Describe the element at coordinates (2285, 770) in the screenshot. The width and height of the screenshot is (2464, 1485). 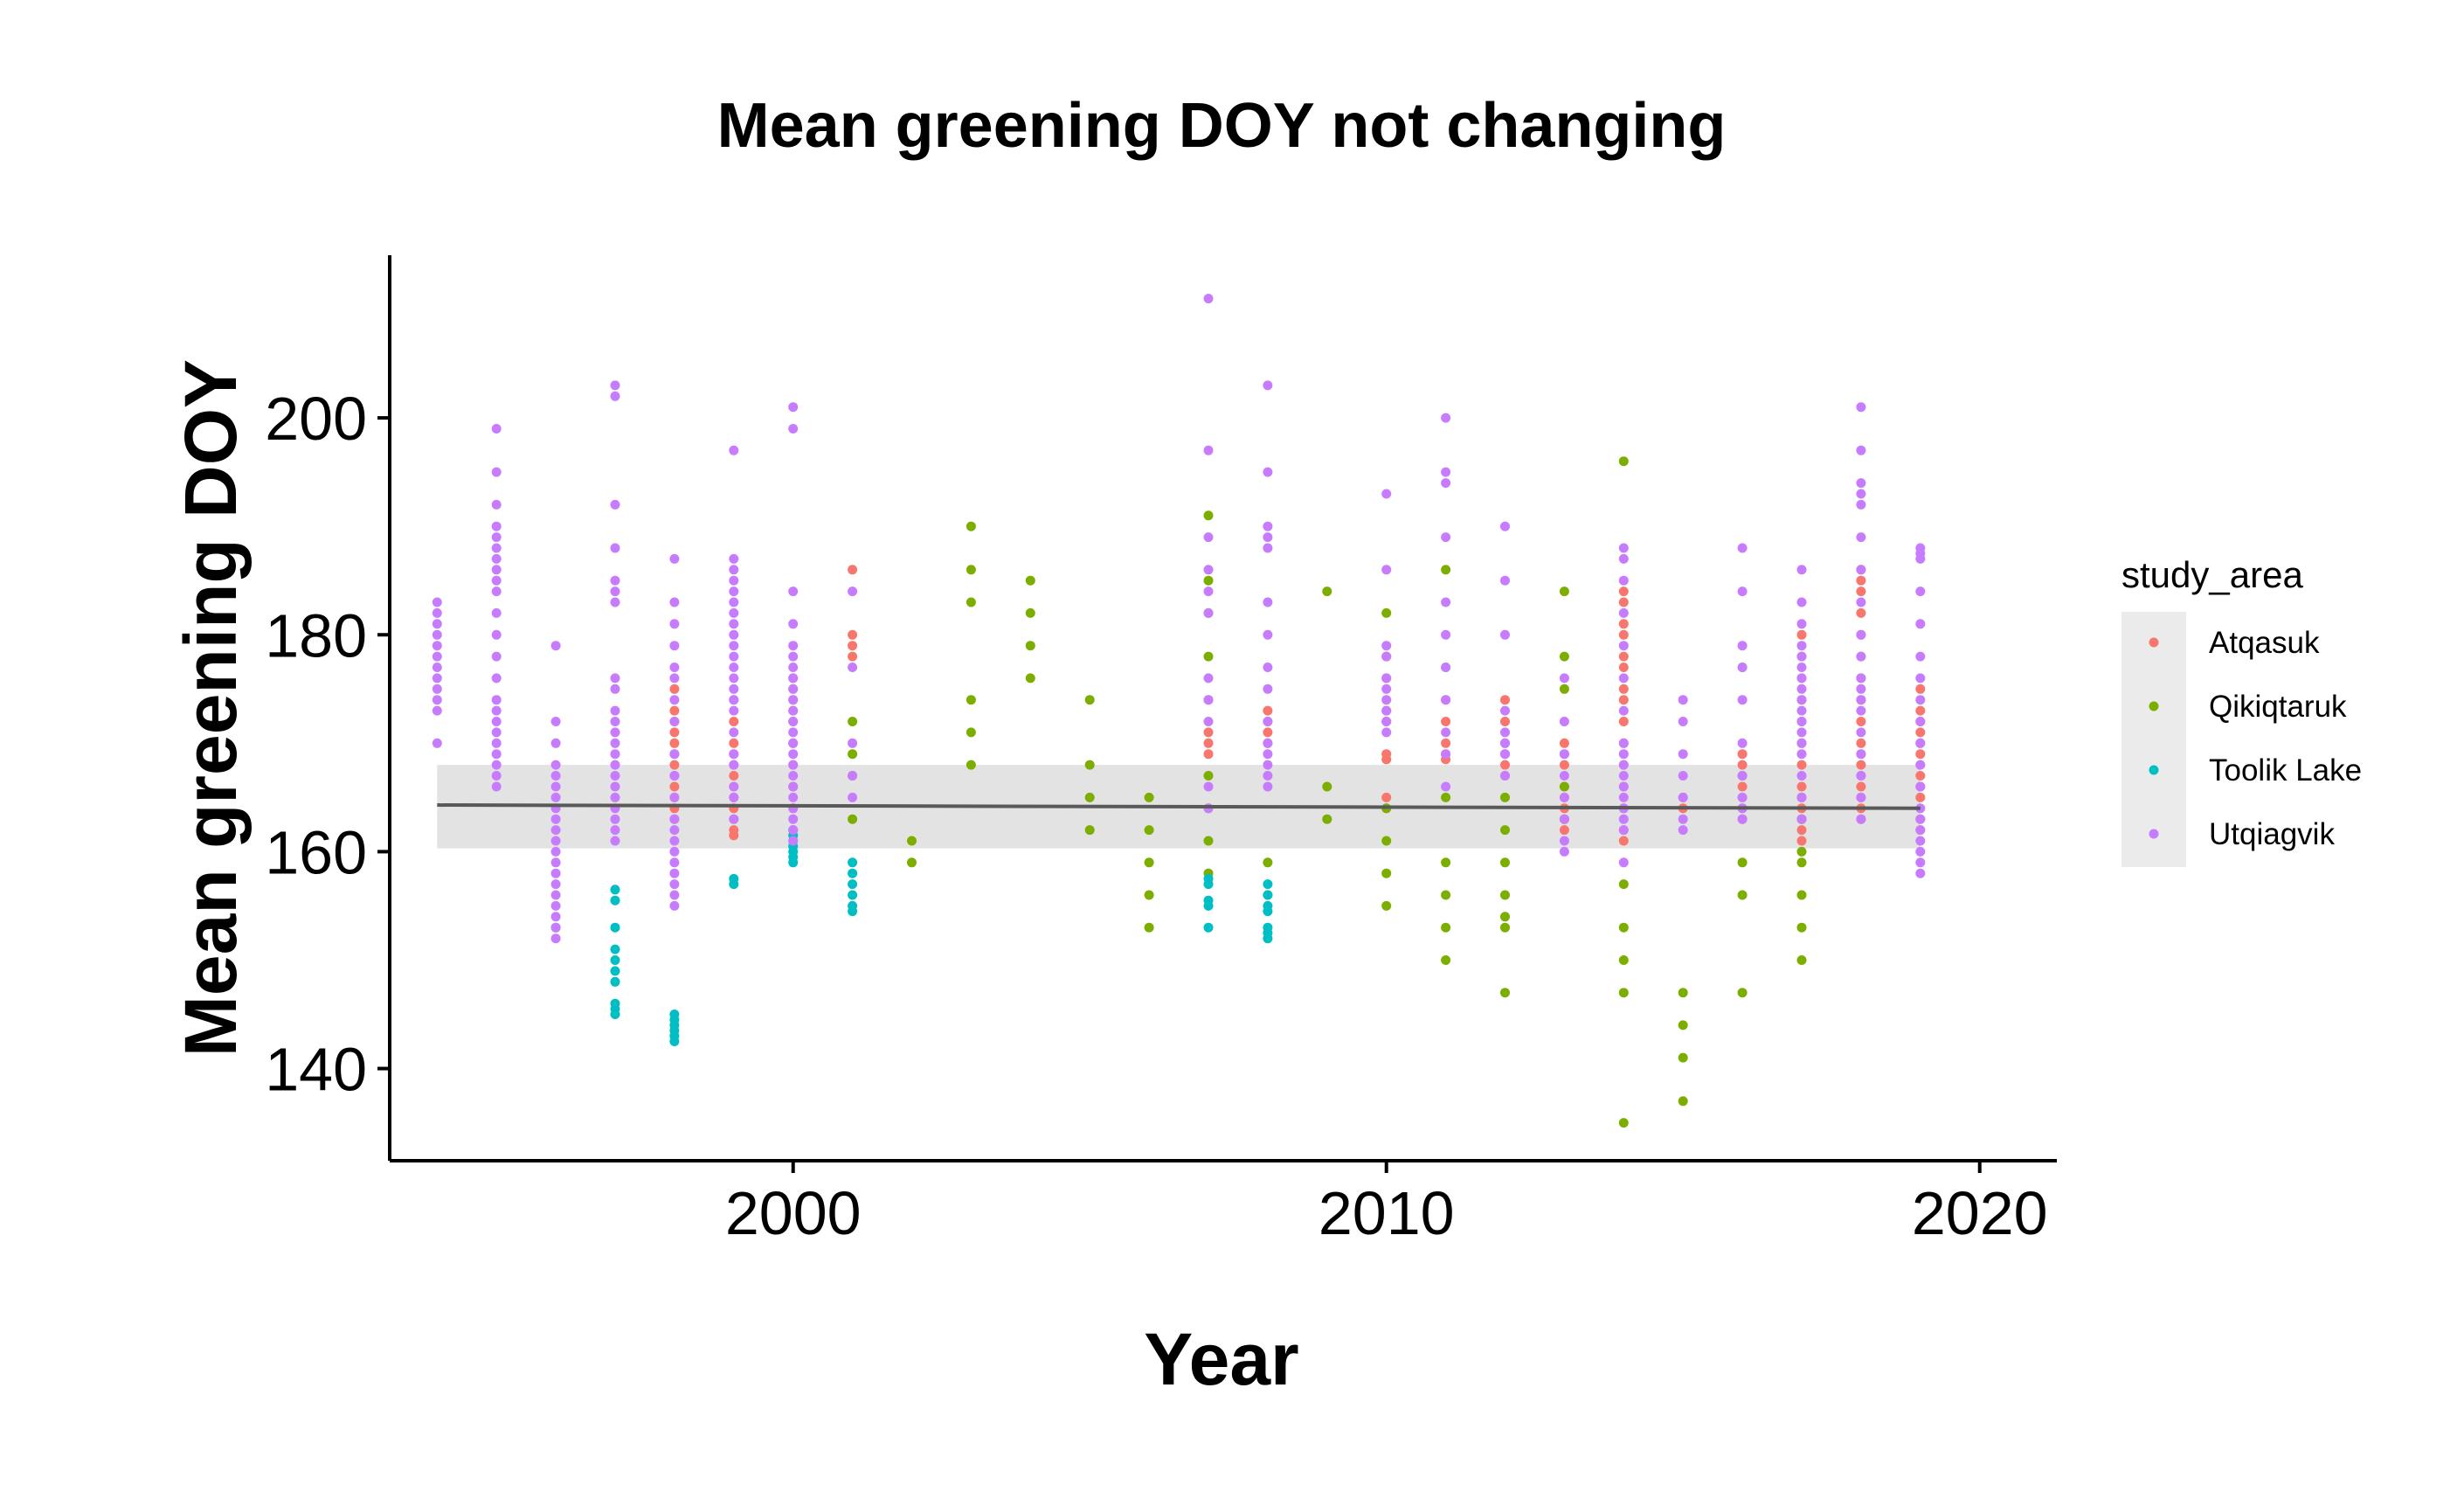
I see `legend-label: Toolik Lake` at that location.